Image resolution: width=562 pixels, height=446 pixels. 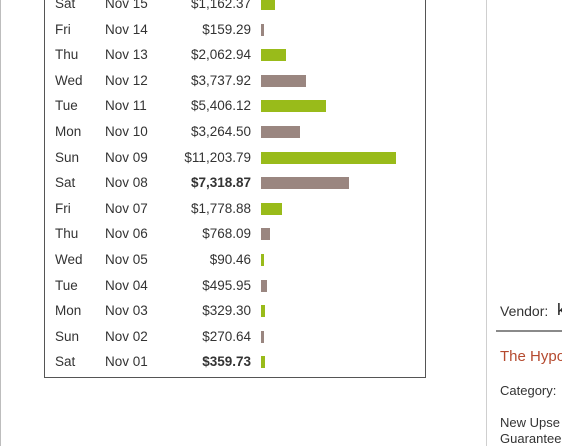 I want to click on amount-cell: $3,737.92, so click(x=220, y=80).